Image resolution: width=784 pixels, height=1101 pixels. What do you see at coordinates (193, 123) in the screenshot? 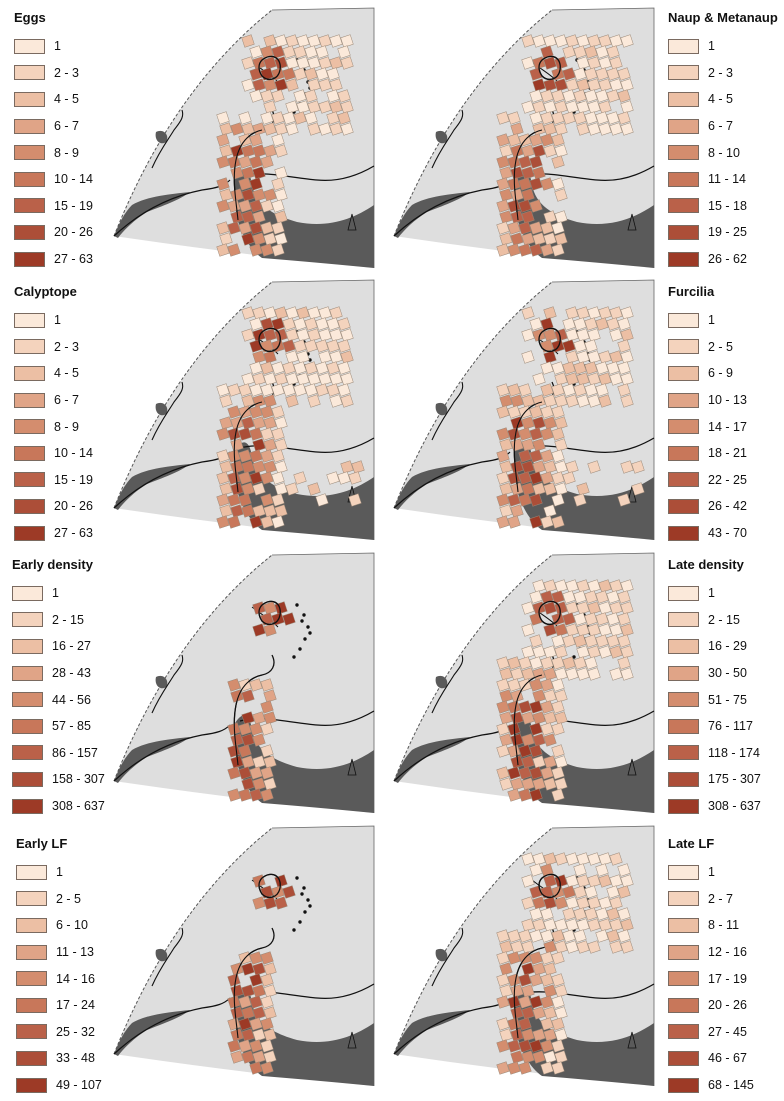
I see `graticule-arc` at bounding box center [193, 123].